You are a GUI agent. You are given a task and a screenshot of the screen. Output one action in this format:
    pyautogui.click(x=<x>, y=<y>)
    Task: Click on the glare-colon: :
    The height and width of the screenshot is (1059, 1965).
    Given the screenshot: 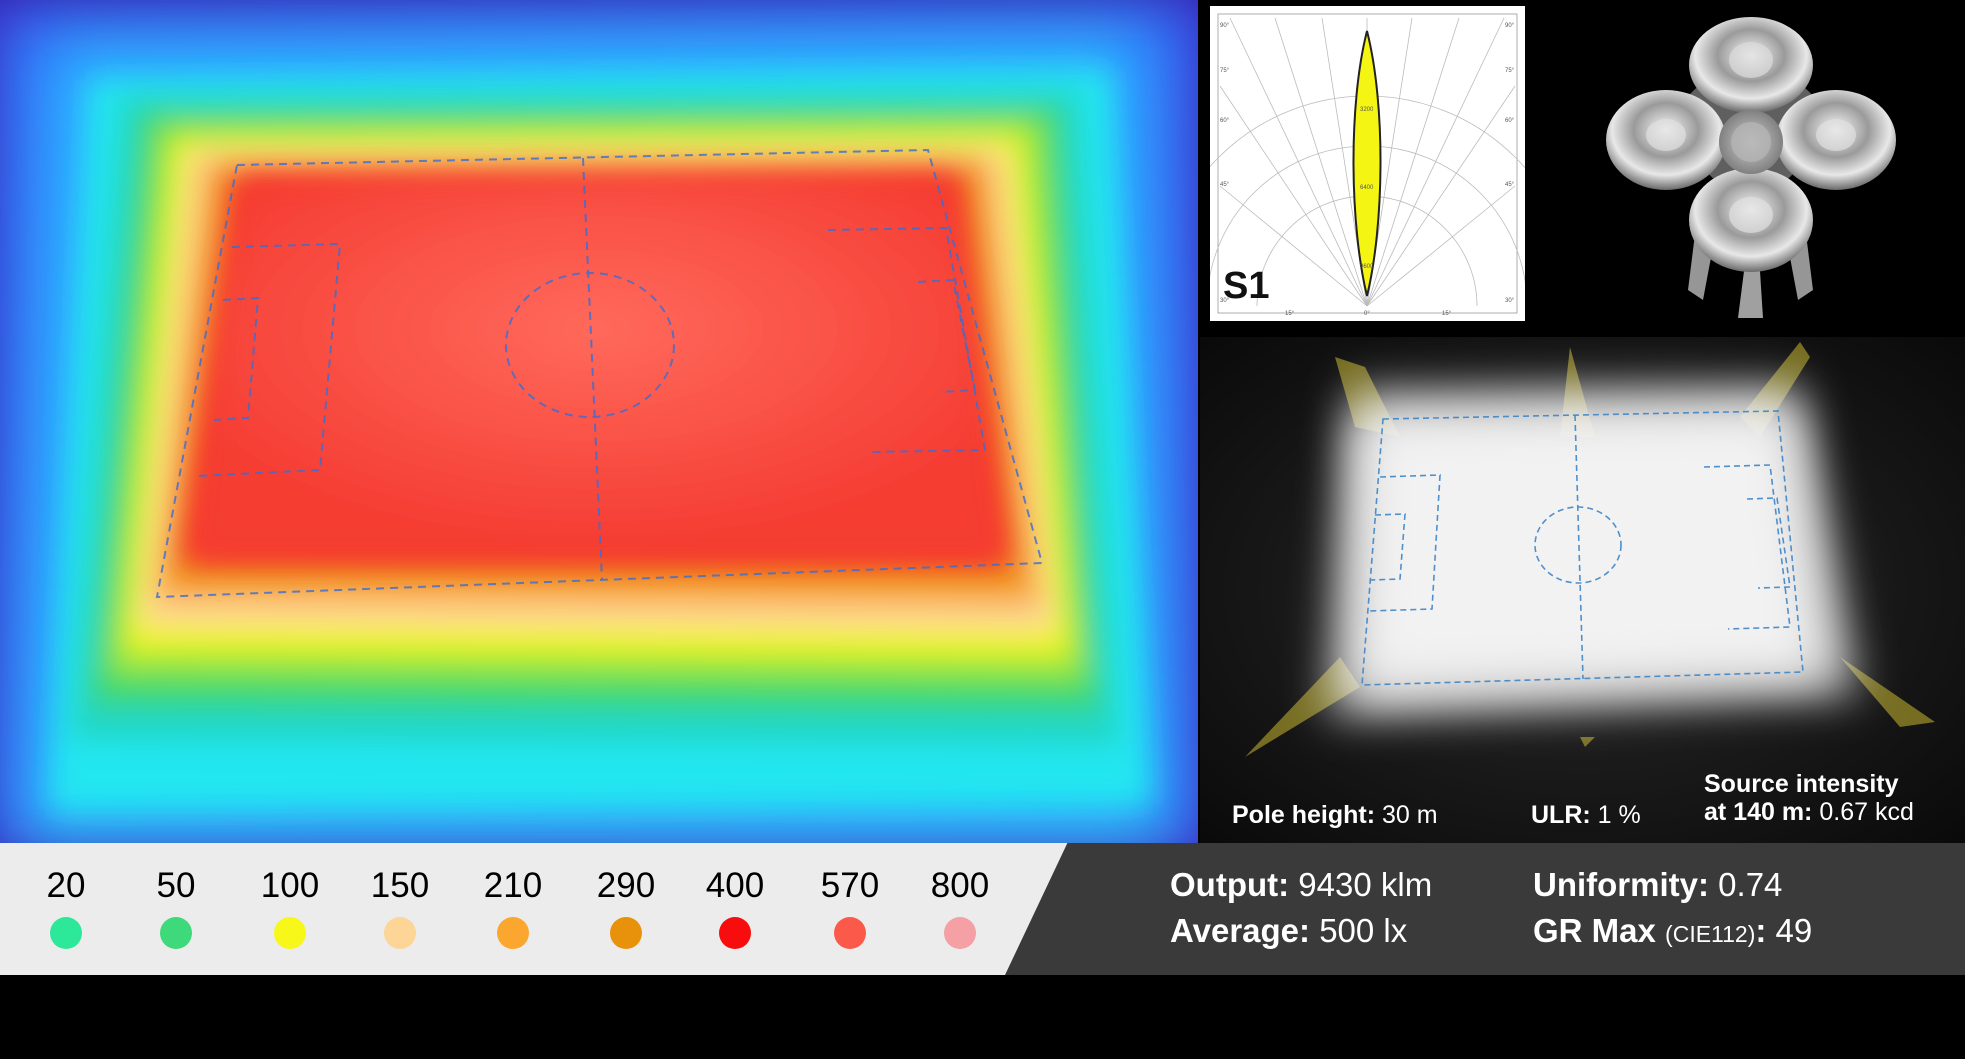 What is the action you would take?
    pyautogui.click(x=1761, y=930)
    